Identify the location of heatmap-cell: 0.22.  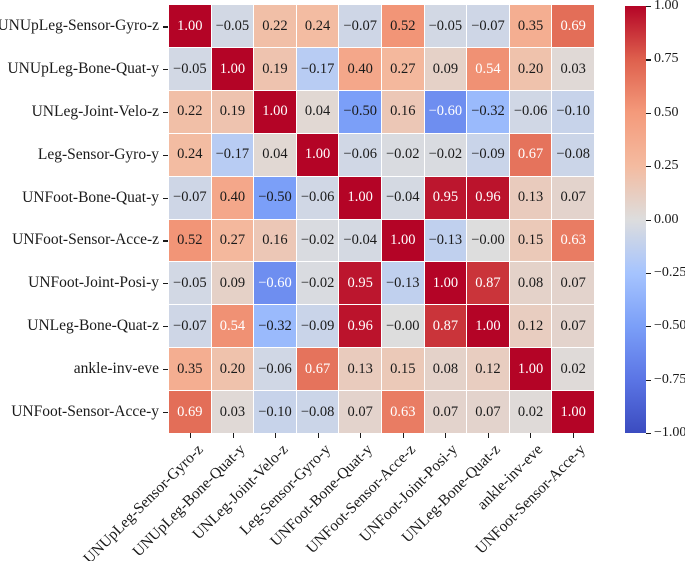
(190, 111).